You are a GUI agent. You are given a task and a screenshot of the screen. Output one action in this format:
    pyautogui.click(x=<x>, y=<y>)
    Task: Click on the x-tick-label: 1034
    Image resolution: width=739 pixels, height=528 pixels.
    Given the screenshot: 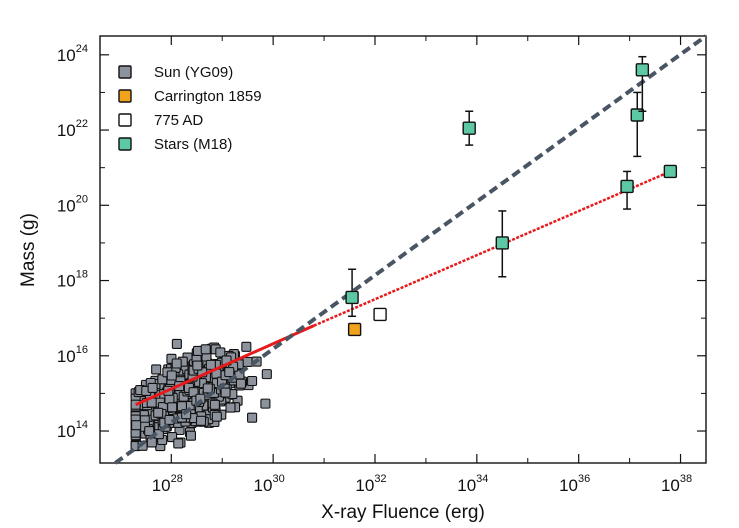 What is the action you would take?
    pyautogui.click(x=472, y=484)
    